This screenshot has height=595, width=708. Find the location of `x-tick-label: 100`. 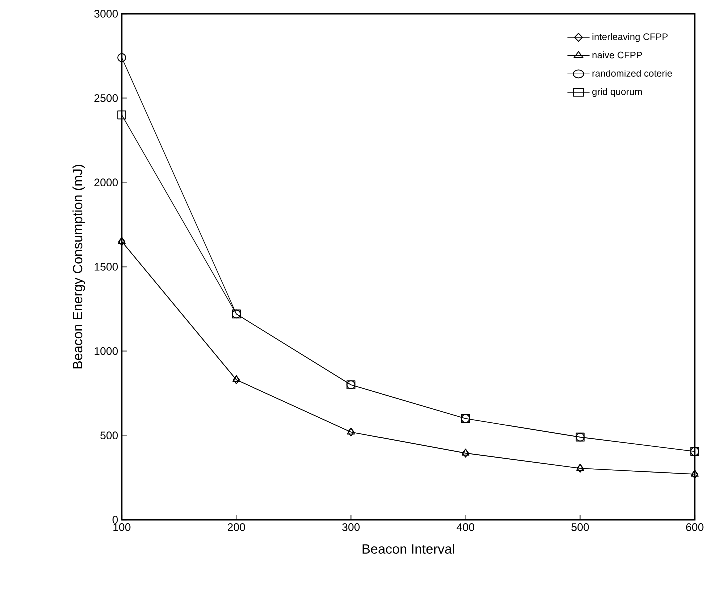

x-tick-label: 100 is located at coordinates (122, 528).